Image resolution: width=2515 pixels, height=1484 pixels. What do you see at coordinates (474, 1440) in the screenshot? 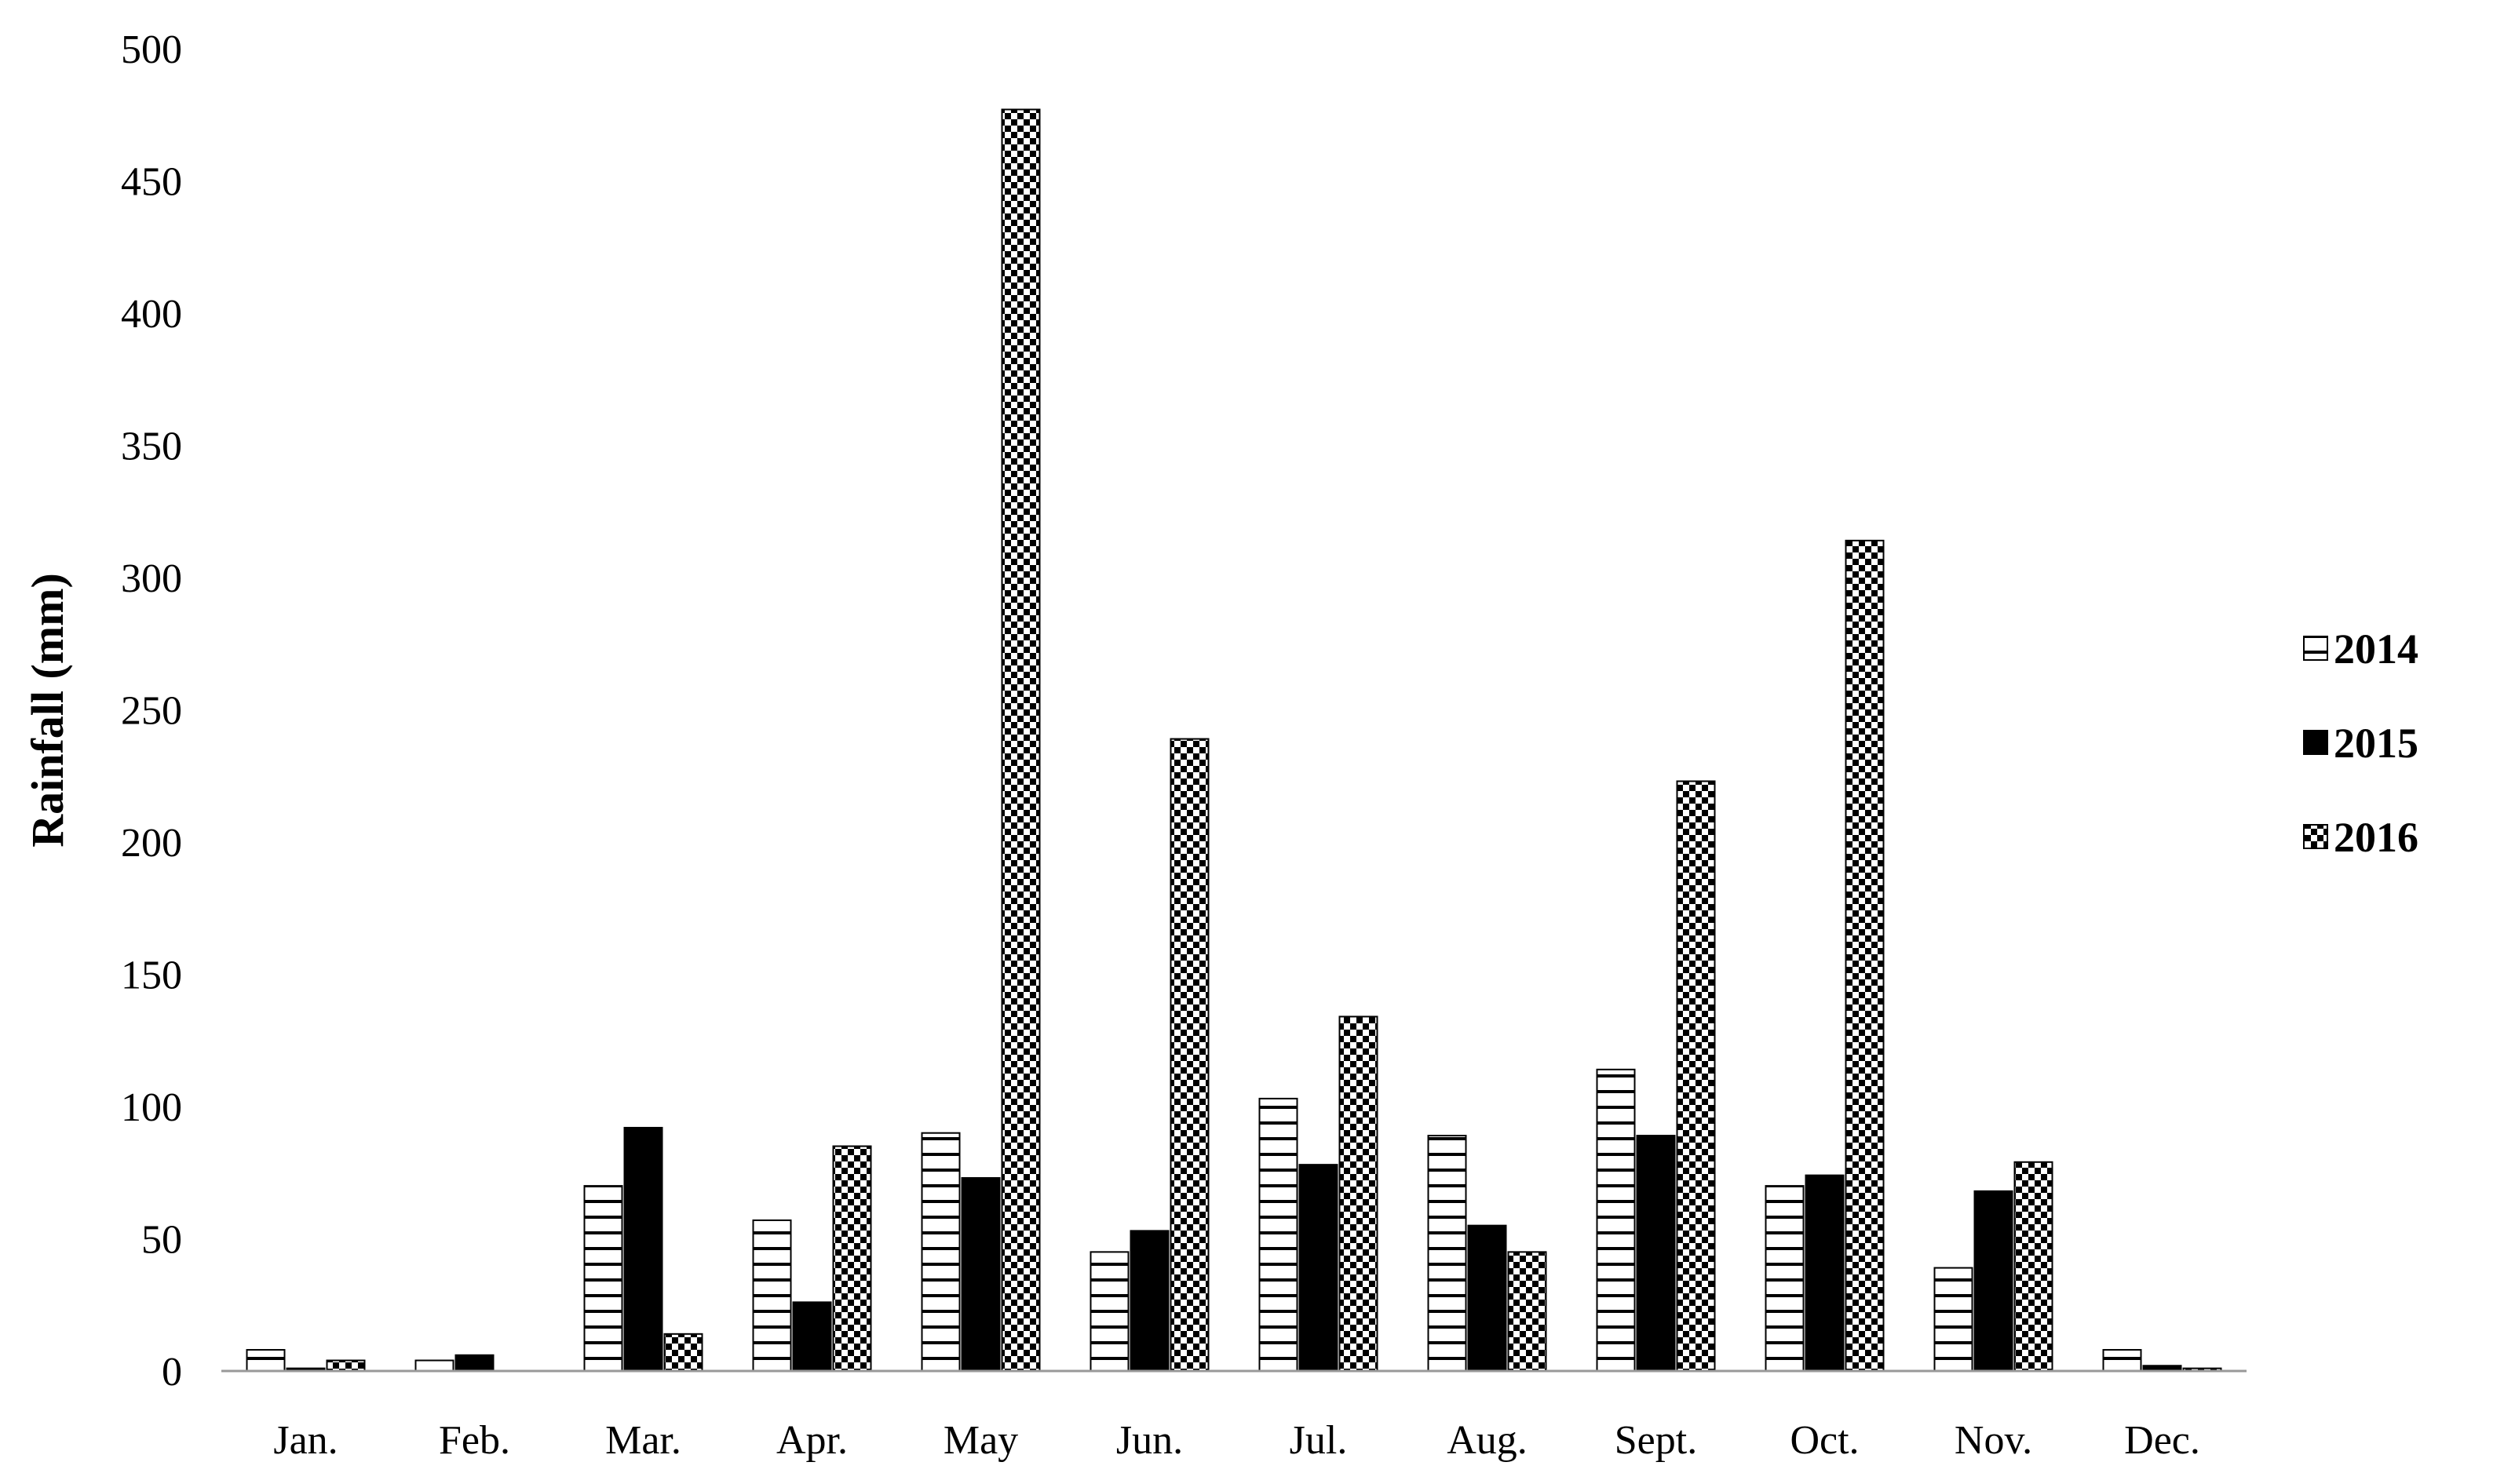
I see `x-tick-label: Feb.` at bounding box center [474, 1440].